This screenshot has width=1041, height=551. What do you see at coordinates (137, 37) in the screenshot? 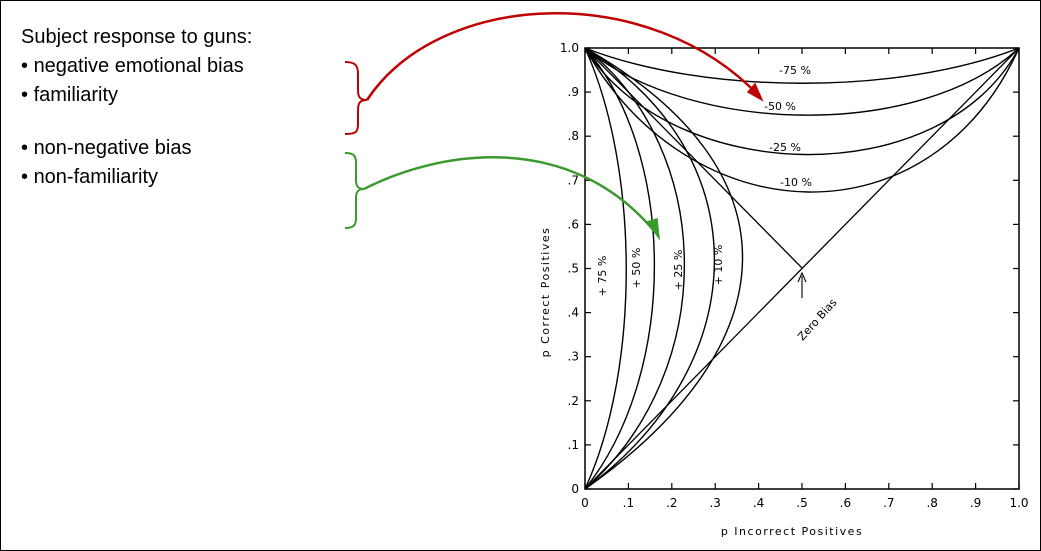
I see `panel-title: Subject response to guns:` at bounding box center [137, 37].